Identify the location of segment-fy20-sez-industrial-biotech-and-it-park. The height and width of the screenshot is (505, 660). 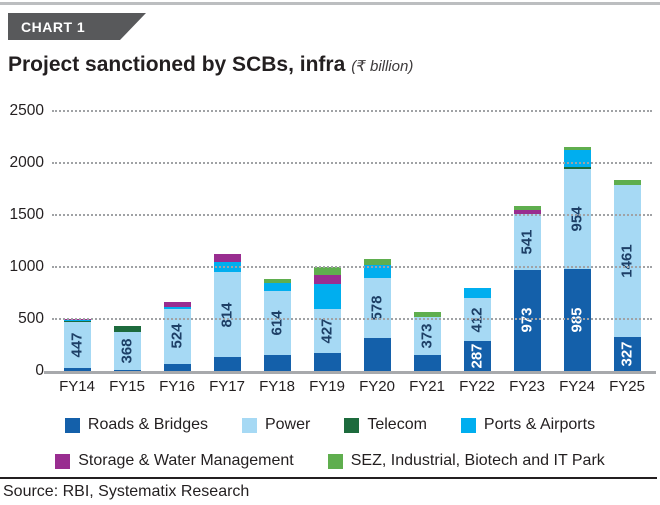
(377, 261).